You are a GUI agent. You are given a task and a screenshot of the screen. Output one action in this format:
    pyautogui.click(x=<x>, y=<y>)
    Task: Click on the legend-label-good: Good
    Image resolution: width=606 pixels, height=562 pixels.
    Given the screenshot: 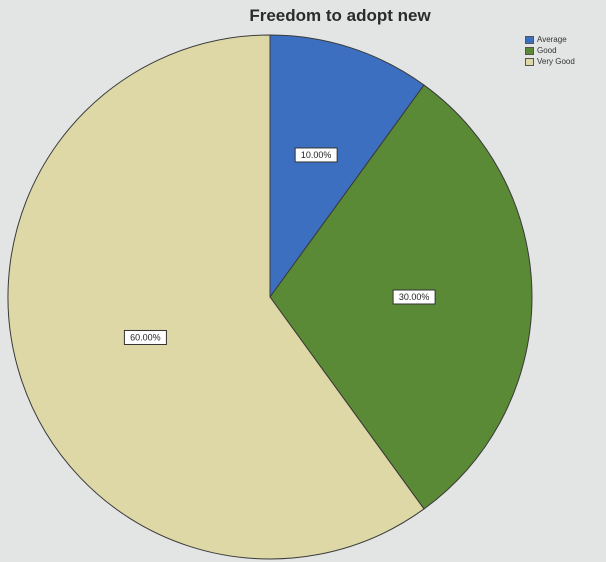 What is the action you would take?
    pyautogui.click(x=547, y=50)
    